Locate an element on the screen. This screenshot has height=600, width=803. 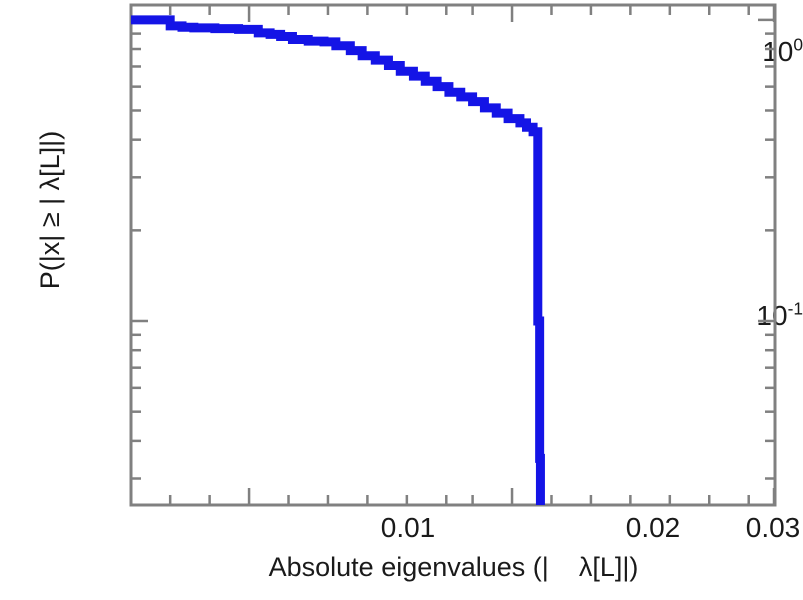
y-tick-label-1e-1: 10-1 is located at coordinates (743, 316).